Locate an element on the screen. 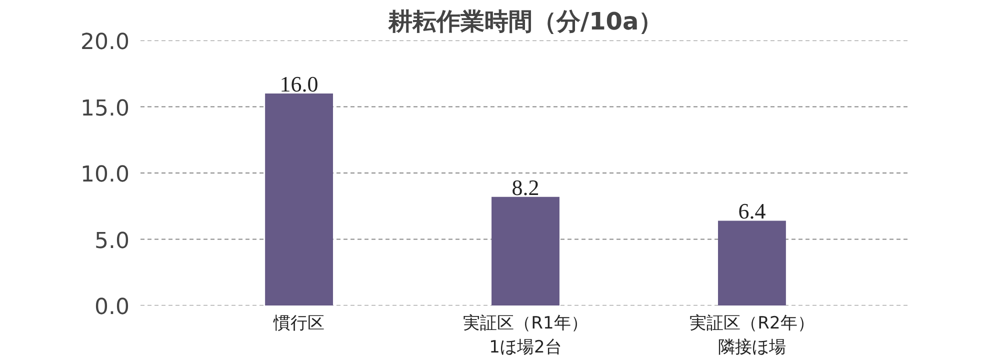 The height and width of the screenshot is (360, 1000). x-tick-label: 実証区（R1年）1ほ場2台 is located at coordinates (525, 336).